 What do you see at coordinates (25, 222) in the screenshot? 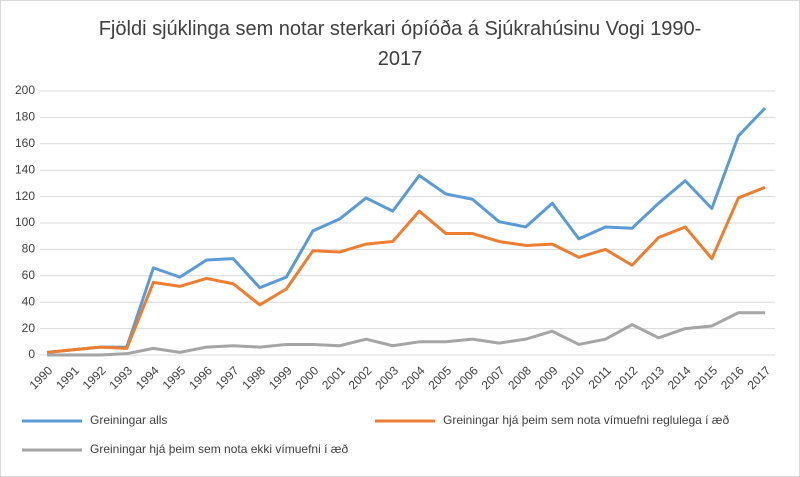
I see `y-tick-label: 100` at bounding box center [25, 222].